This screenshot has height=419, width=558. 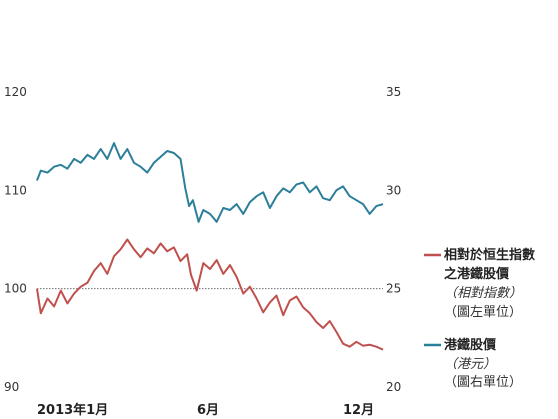 I want to click on x-axis: 2013年1月 6月 12月, so click(x=205, y=410).